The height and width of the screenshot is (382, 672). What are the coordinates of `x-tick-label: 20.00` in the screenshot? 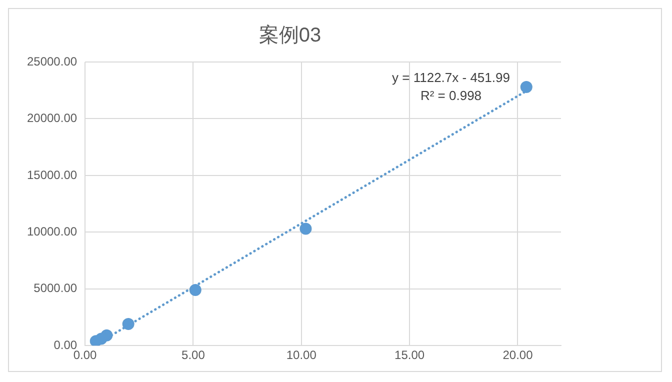 It's located at (518, 355).